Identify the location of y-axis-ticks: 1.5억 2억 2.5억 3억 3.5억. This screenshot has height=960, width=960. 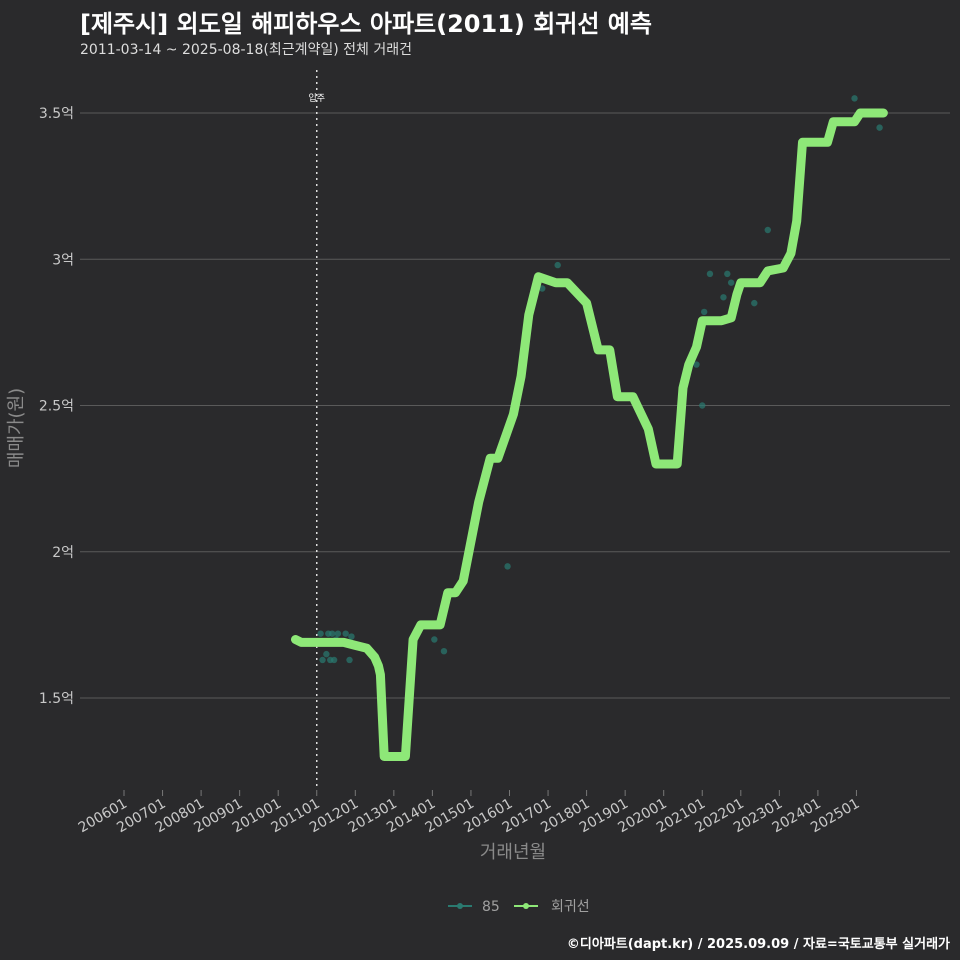
(56, 406).